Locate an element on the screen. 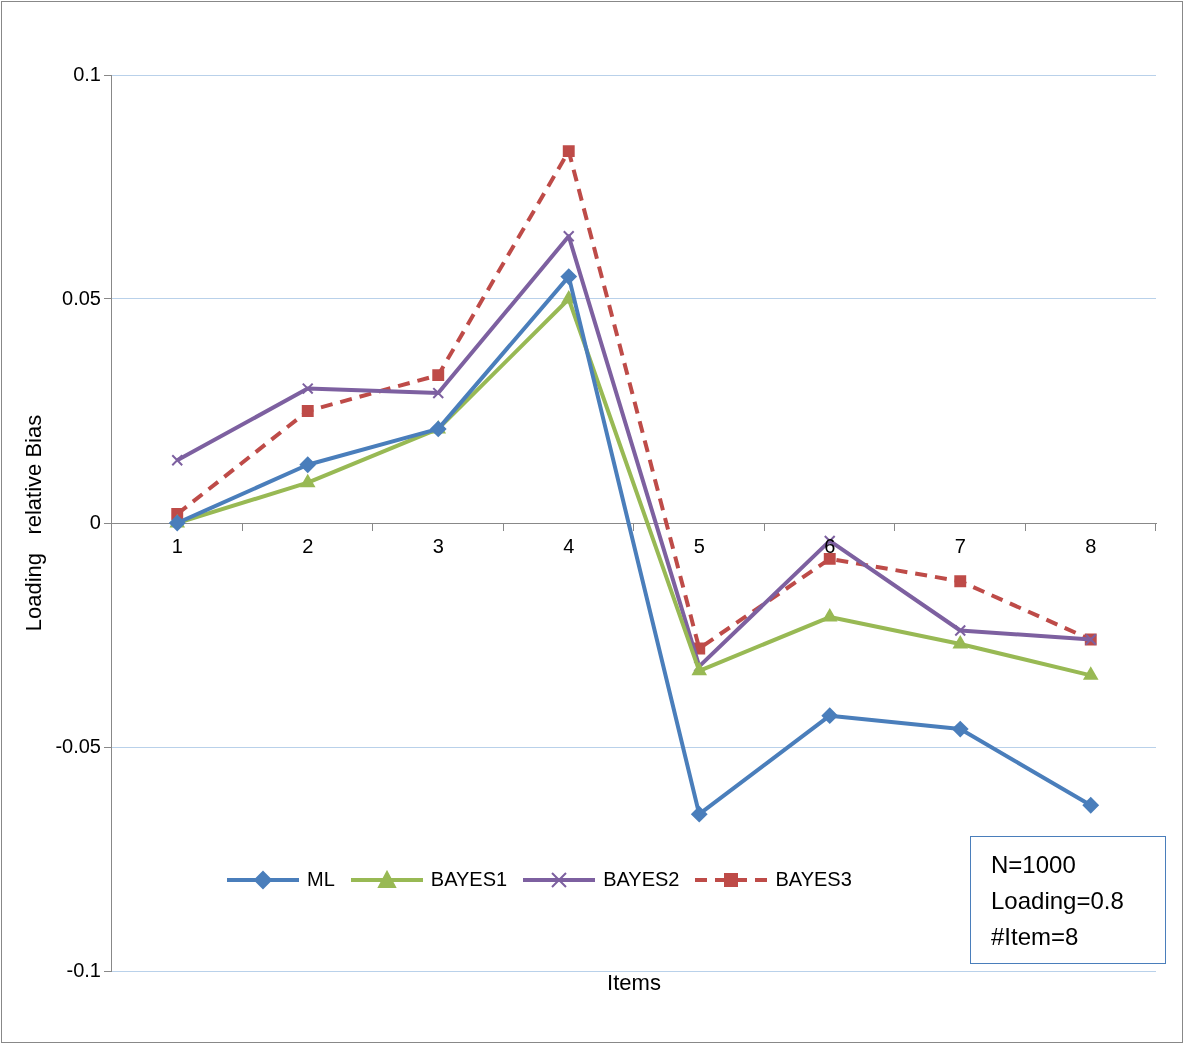  x-tick-label: 2 is located at coordinates (308, 545).